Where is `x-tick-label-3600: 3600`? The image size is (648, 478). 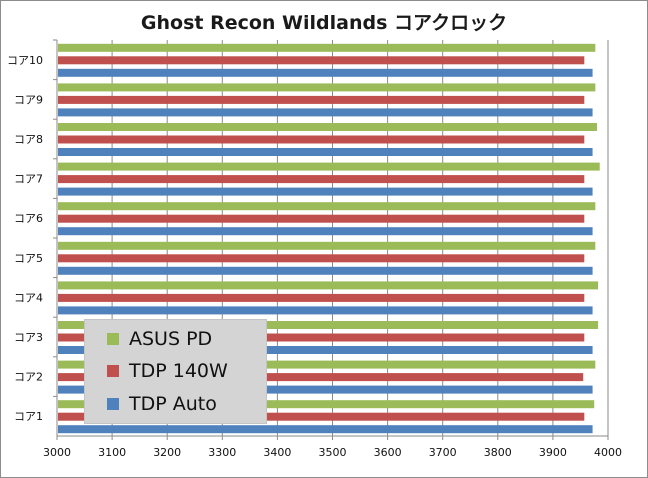 x-tick-label-3600: 3600 is located at coordinates (388, 452).